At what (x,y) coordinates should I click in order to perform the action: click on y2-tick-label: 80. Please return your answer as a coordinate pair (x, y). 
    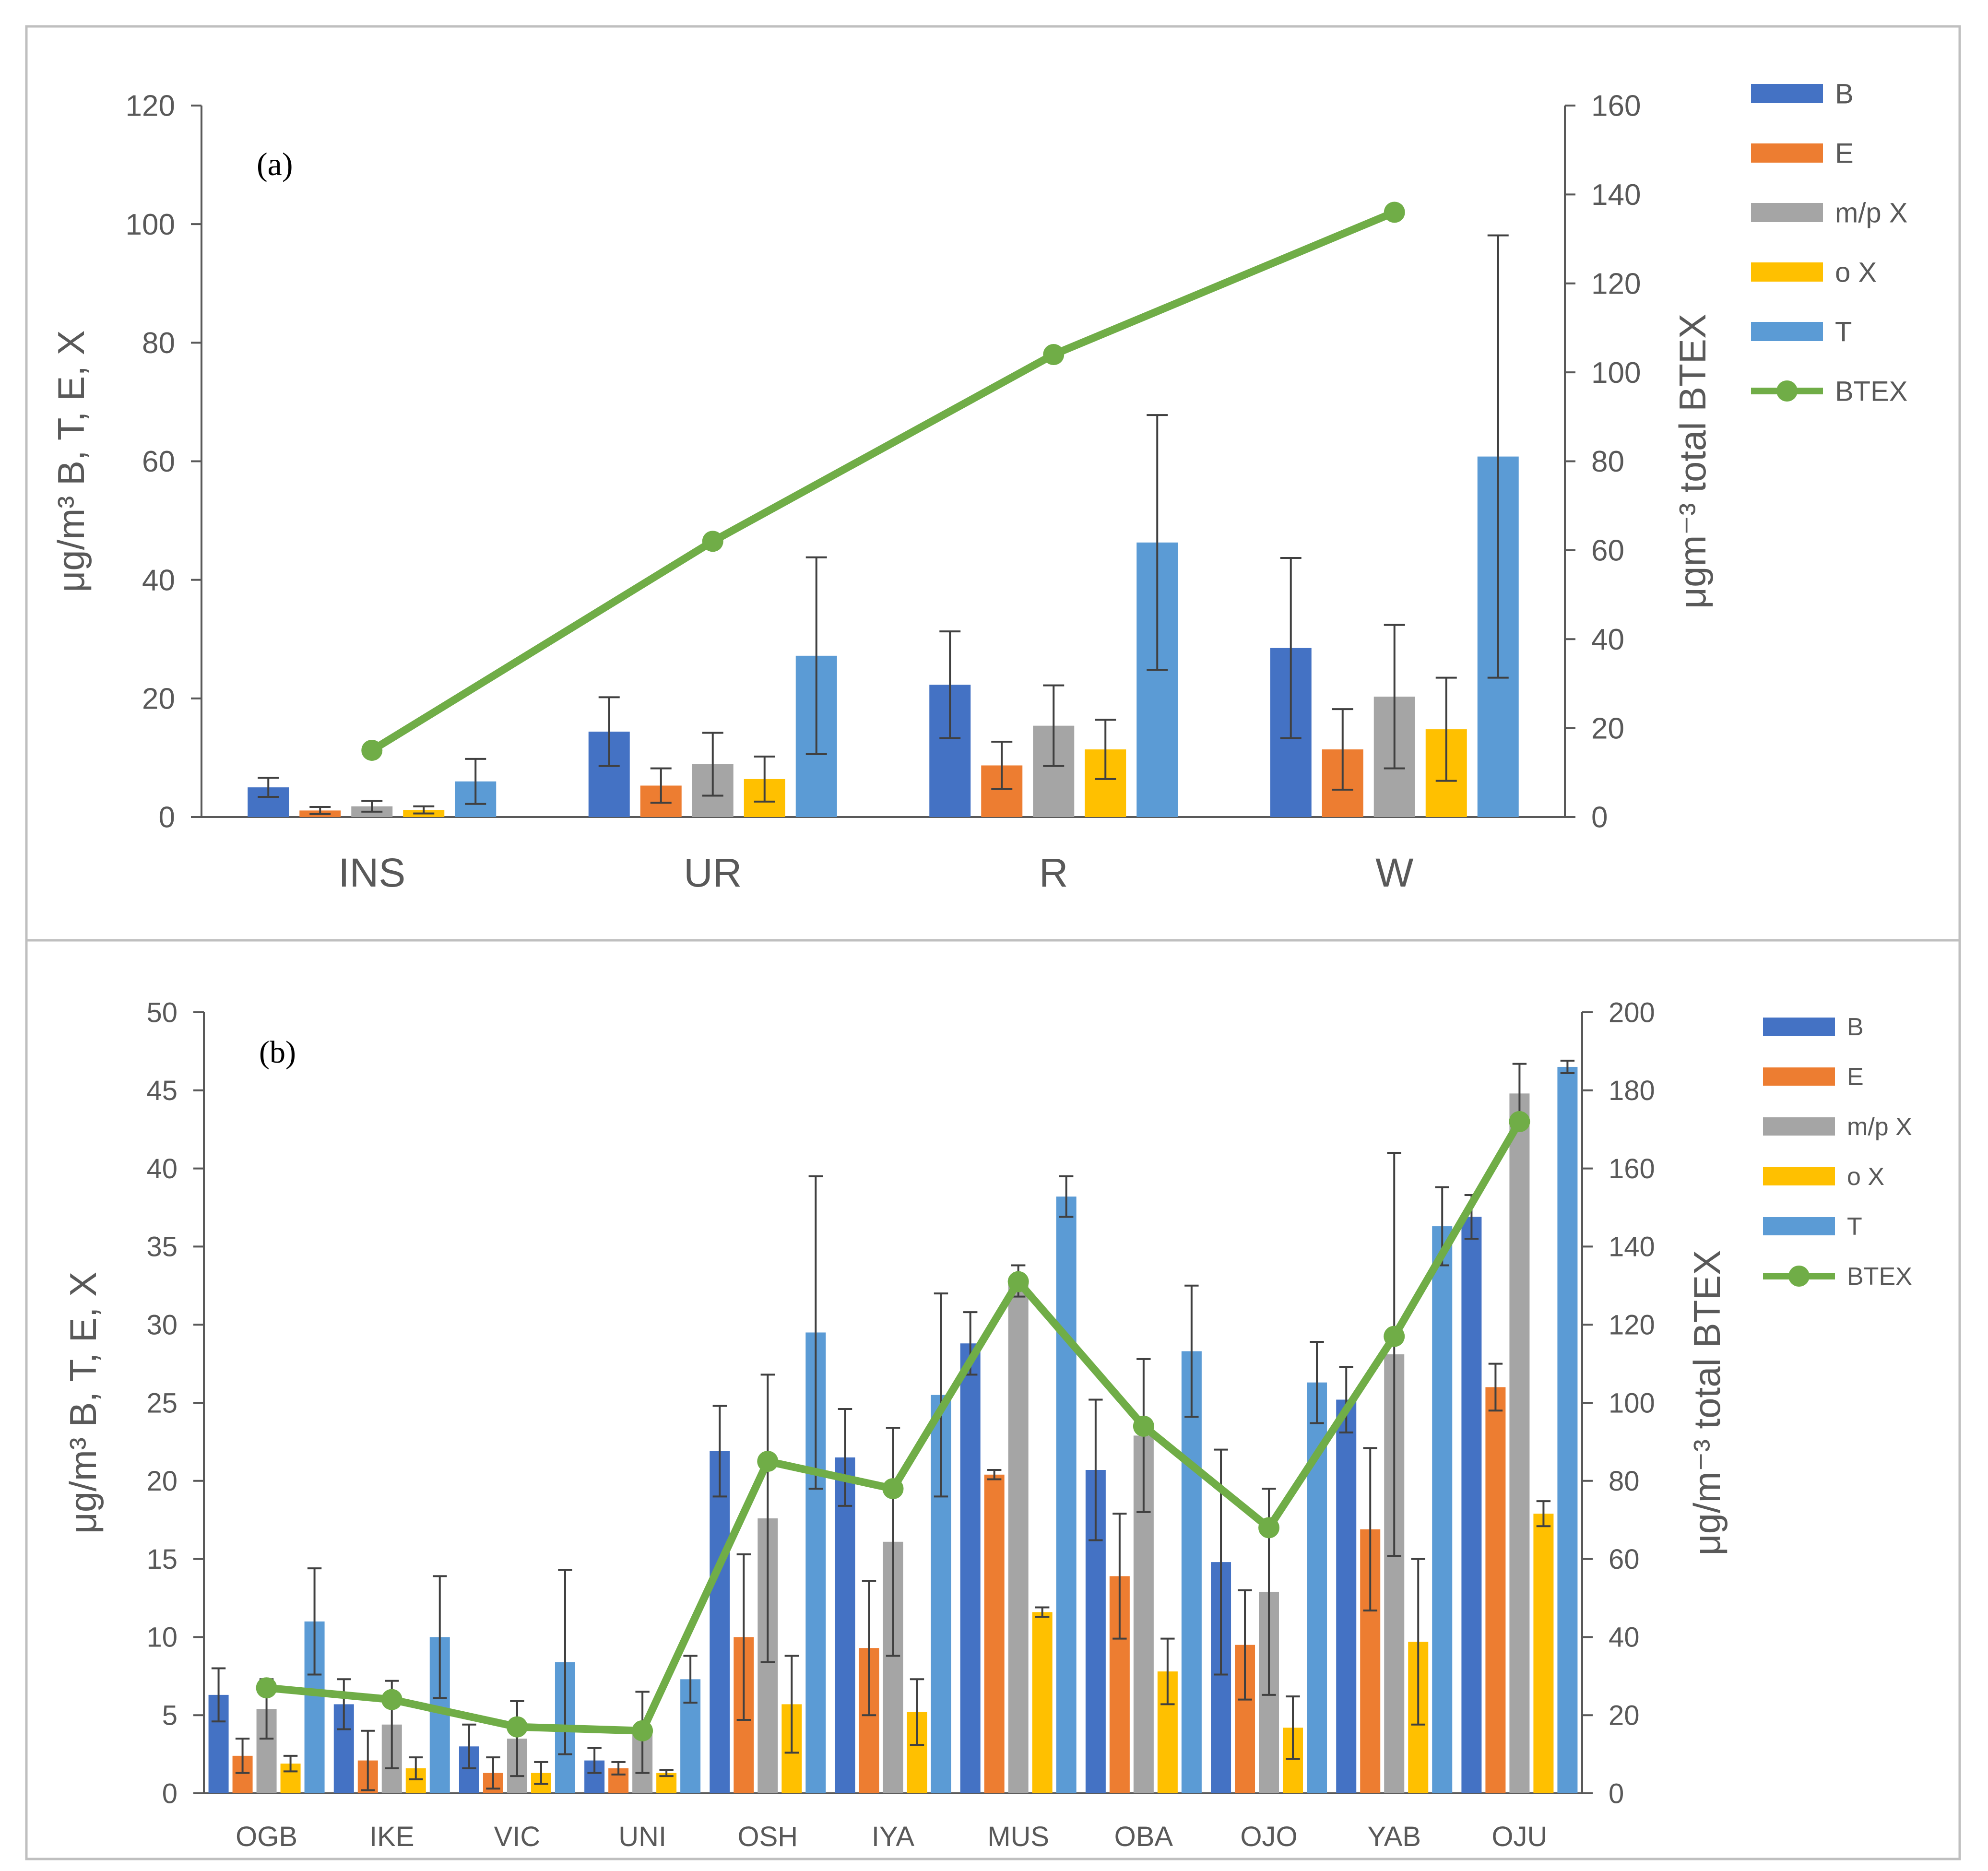
    Looking at the image, I should click on (1607, 462).